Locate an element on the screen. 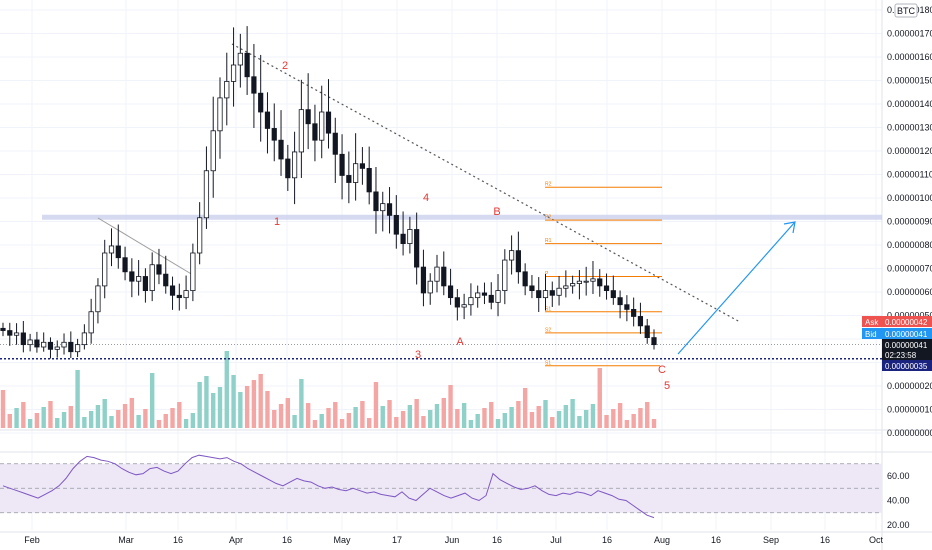  price-tag-value: 02:23:58 is located at coordinates (901, 355).